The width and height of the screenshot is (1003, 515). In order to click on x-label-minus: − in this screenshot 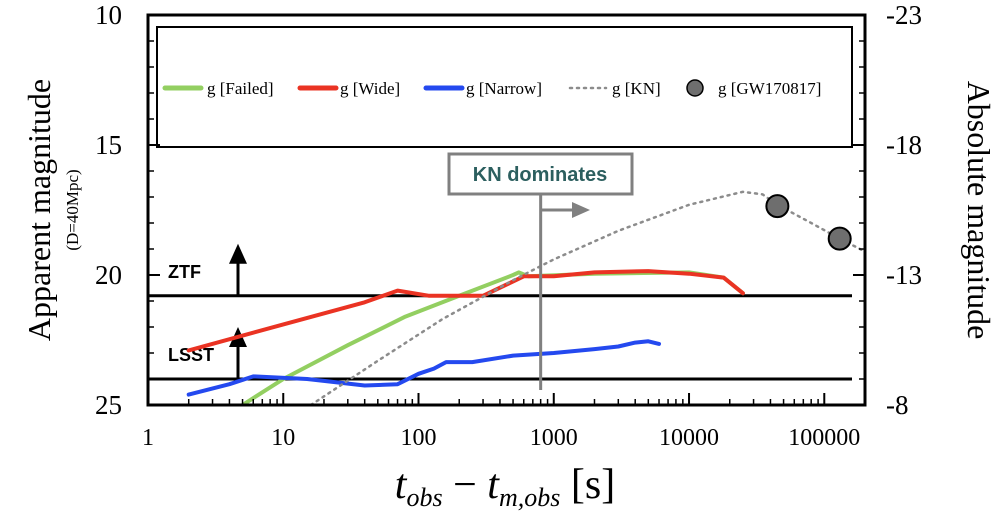, I will do `click(465, 485)`.